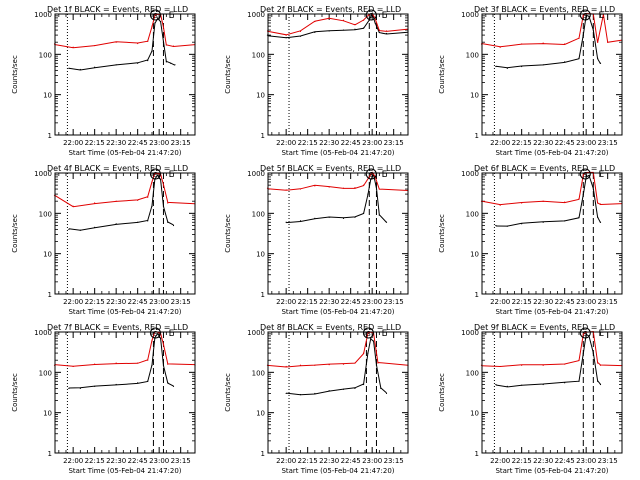 The width and height of the screenshot is (640, 480). Describe the element at coordinates (543, 461) in the screenshot. I see `x-tick-label: 22:30` at that location.